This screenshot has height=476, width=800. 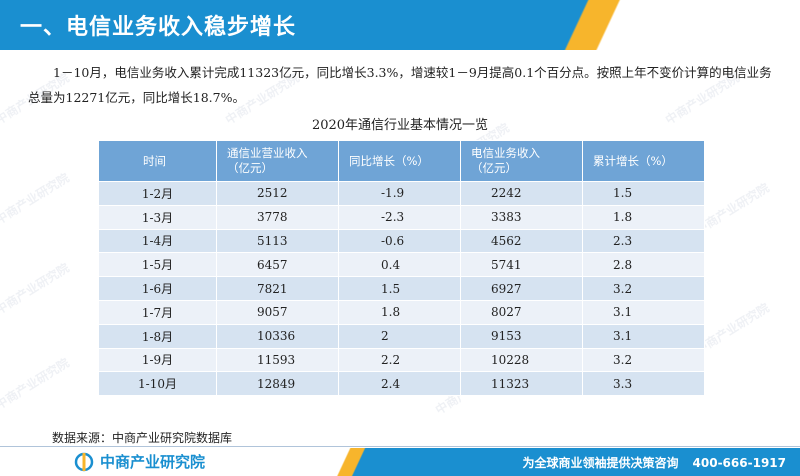 I want to click on telecom-revenue-cell: 6927, so click(x=521, y=288).